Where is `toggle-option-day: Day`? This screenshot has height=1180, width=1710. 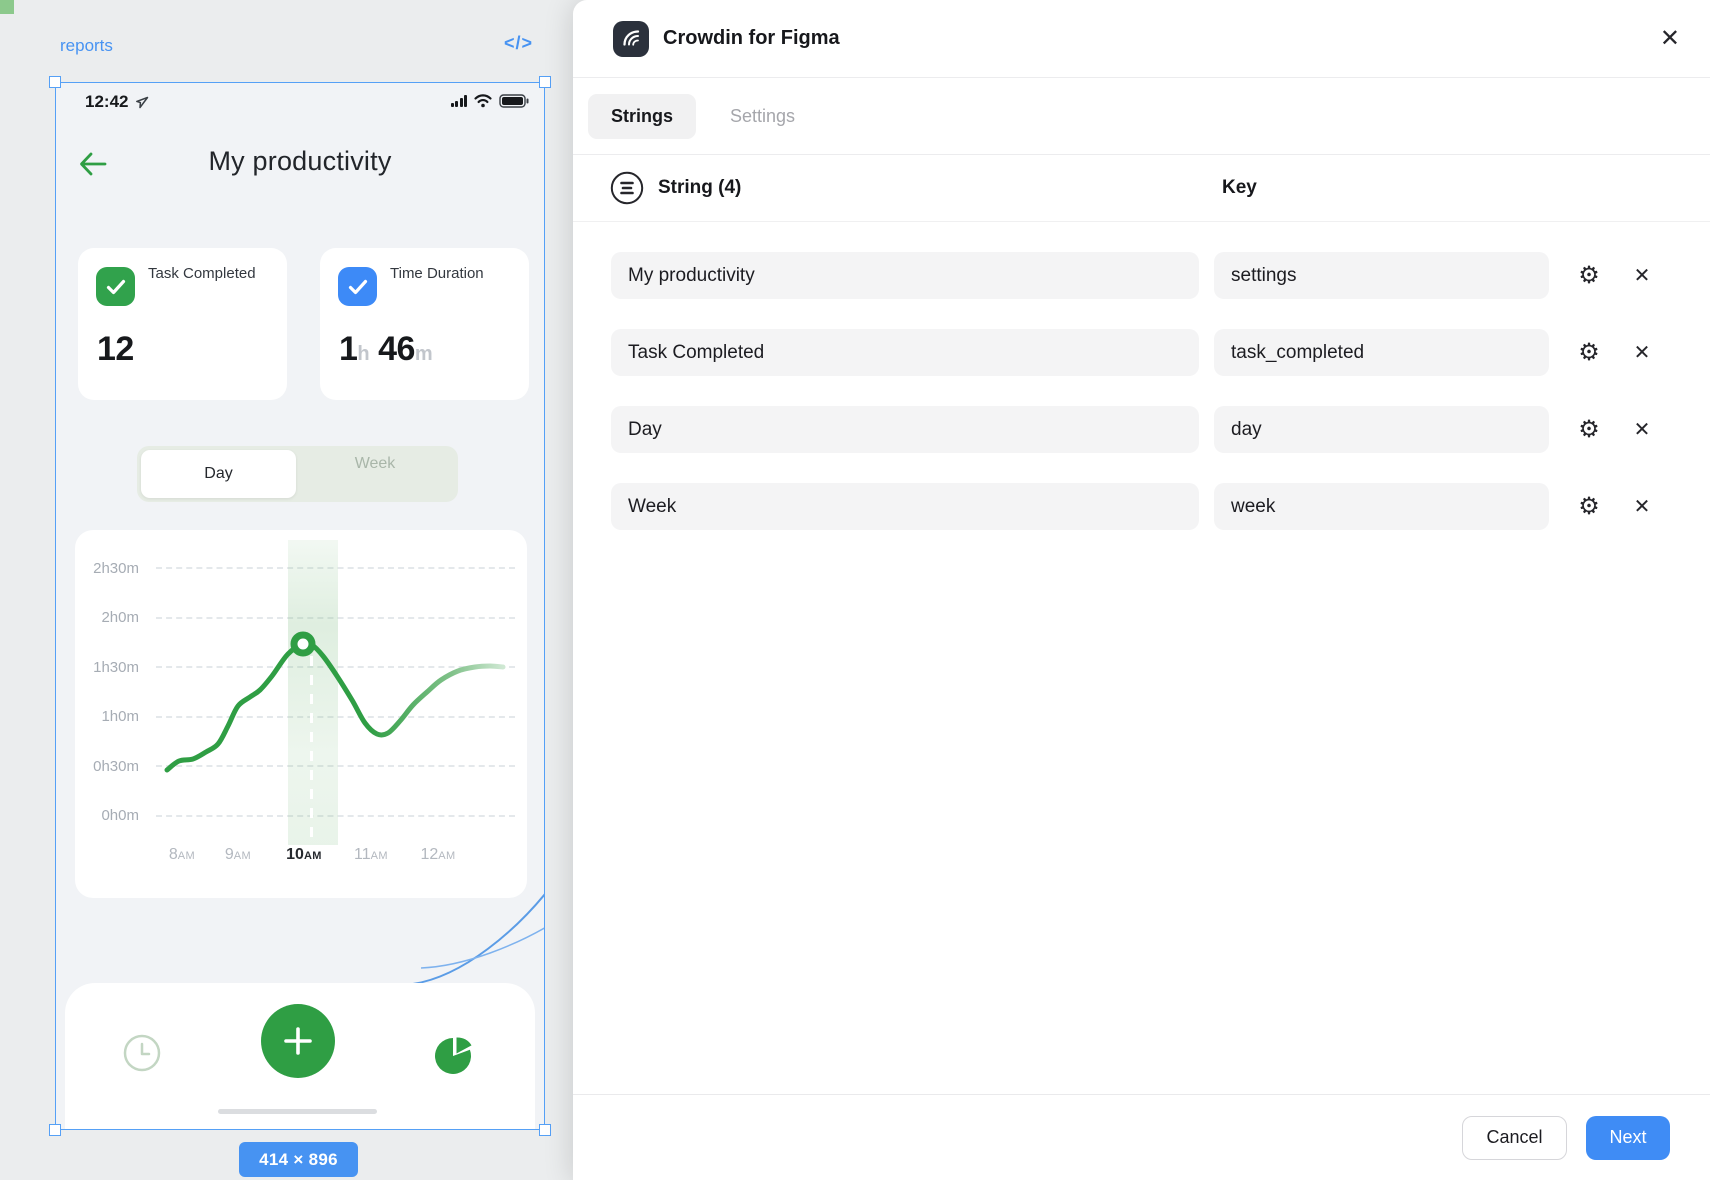 toggle-option-day: Day is located at coordinates (218, 474).